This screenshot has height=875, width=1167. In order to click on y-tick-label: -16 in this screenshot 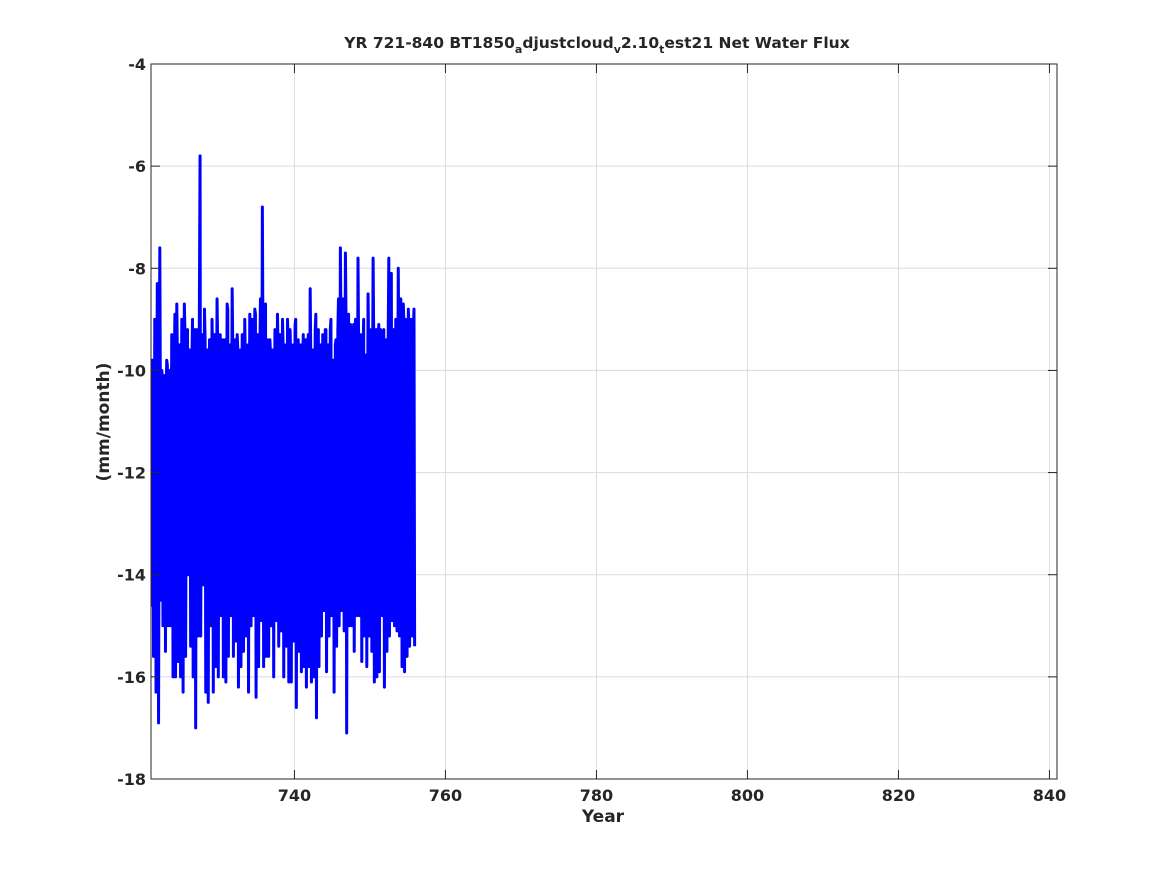, I will do `click(131, 677)`.